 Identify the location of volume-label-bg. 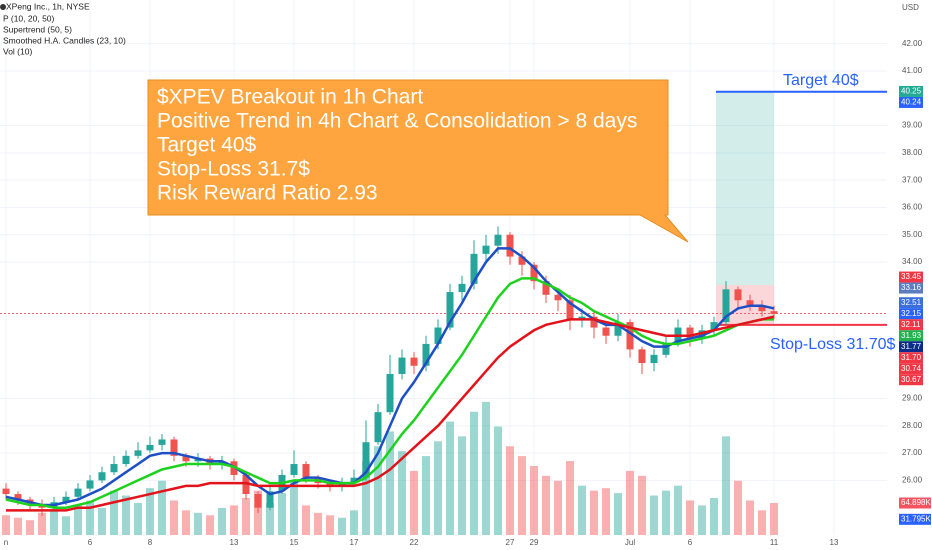
(915, 503).